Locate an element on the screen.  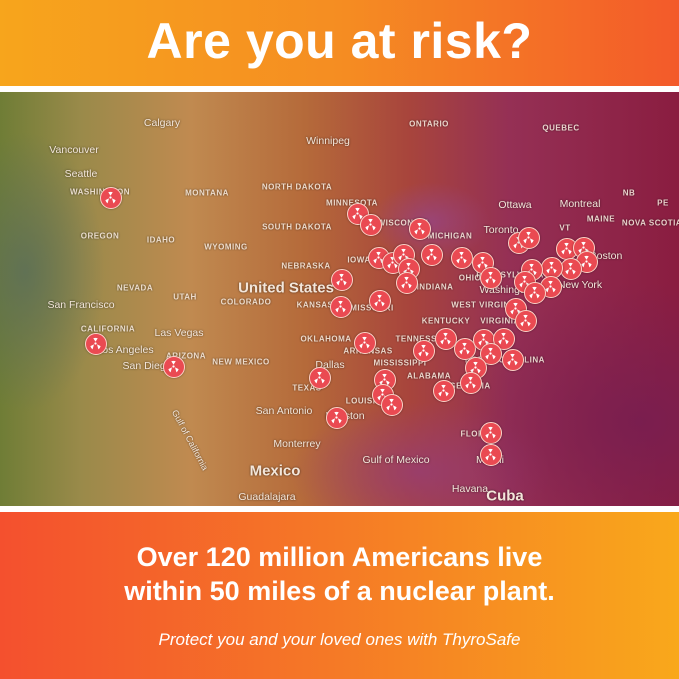
map-label-mississippi: MISSISSIPPI is located at coordinates (400, 363).